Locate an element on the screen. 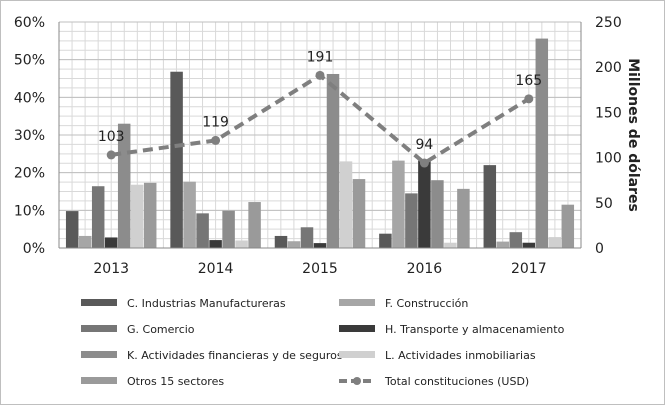  legend-label: H. Transporte y almacenamiento is located at coordinates (475, 329).